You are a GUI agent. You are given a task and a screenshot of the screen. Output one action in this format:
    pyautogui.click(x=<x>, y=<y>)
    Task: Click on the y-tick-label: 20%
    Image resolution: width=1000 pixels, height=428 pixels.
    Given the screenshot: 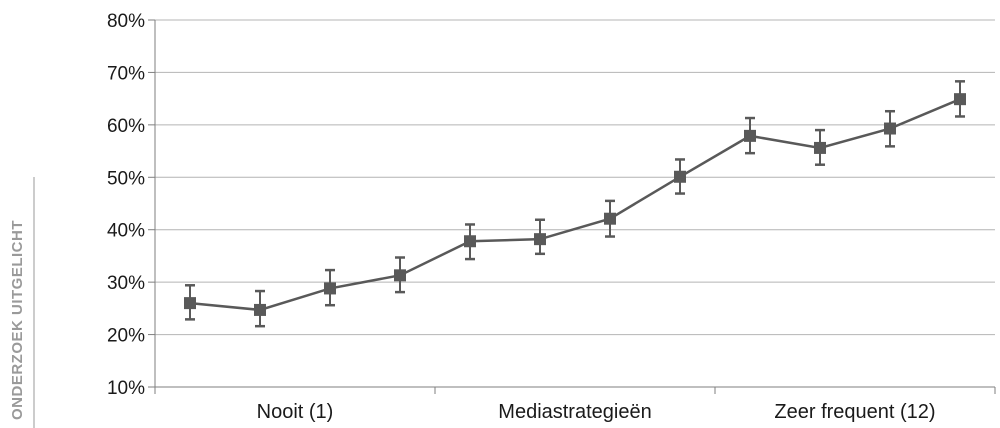 What is the action you would take?
    pyautogui.click(x=126, y=336)
    